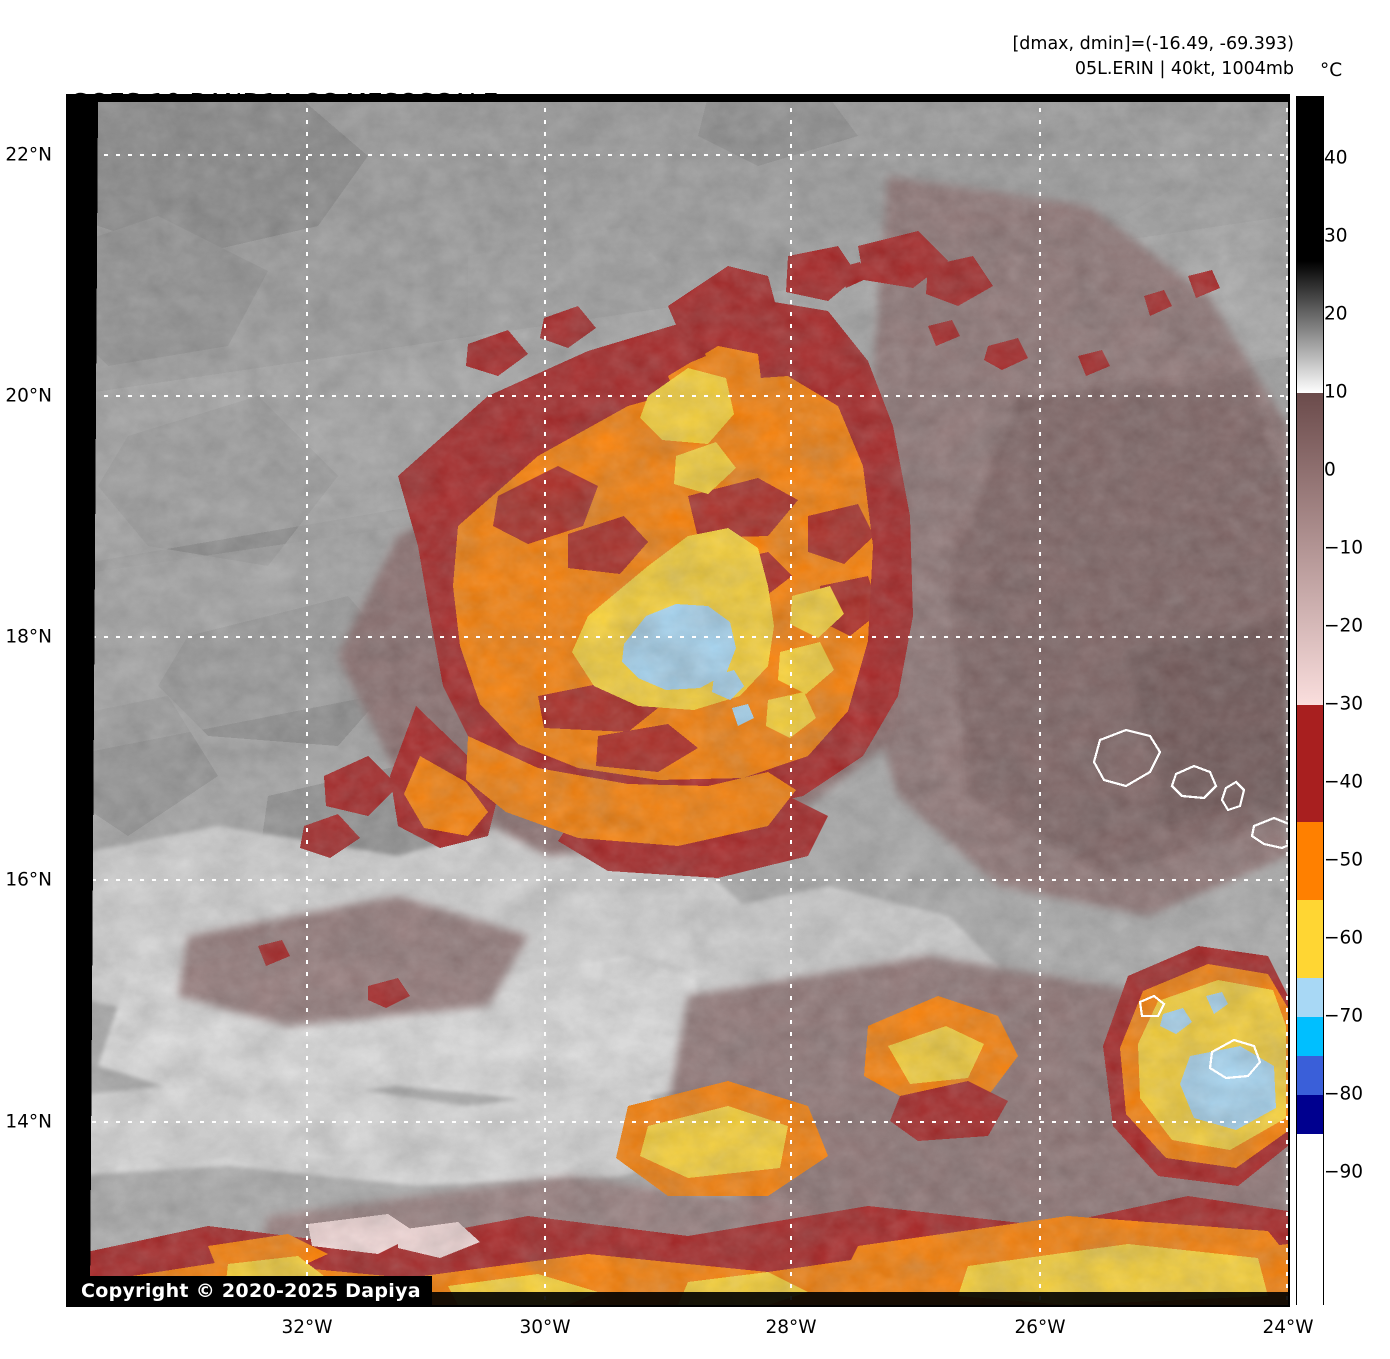 Image resolution: width=1390 pixels, height=1359 pixels. I want to click on colorbar-tick-20: 20, so click(1336, 314).